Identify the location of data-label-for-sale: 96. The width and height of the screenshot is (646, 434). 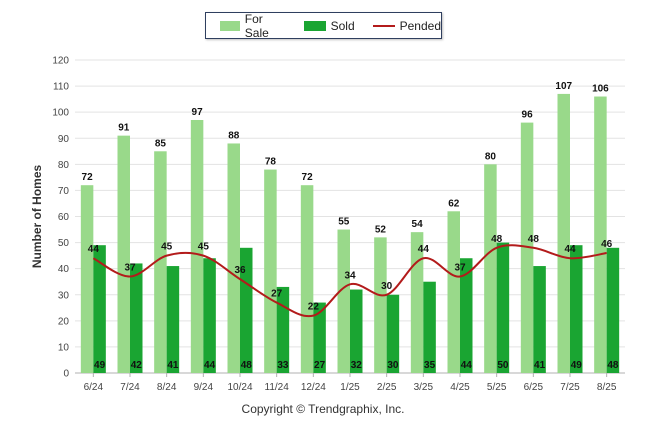
(528, 115).